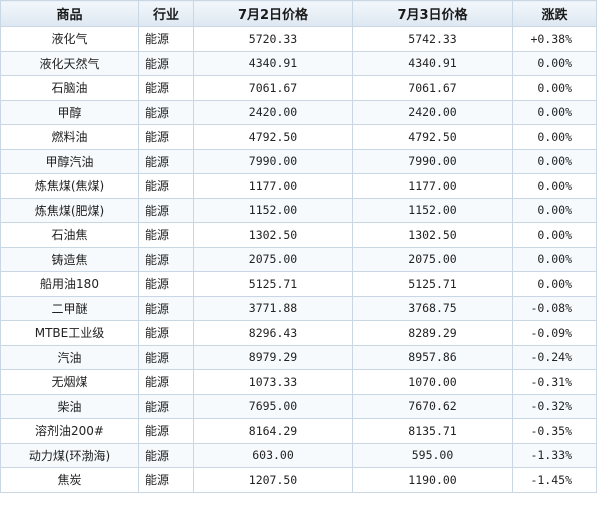 The image size is (597, 511). Describe the element at coordinates (273, 284) in the screenshot. I see `price-day1-cell: 5125.71` at that location.